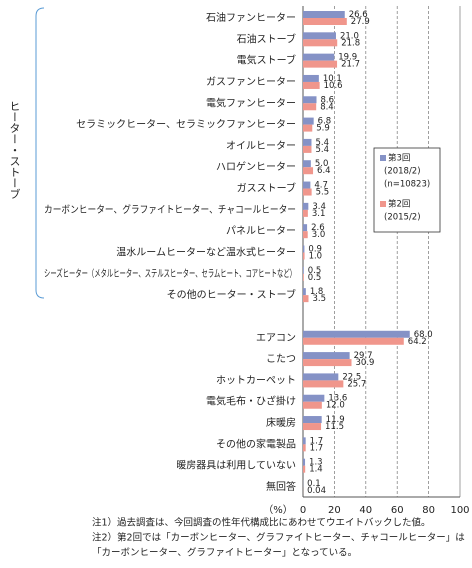 Image resolution: width=472 pixels, height=568 pixels. What do you see at coordinates (337, 399) in the screenshot?
I see `value-label: 13.6` at bounding box center [337, 399].